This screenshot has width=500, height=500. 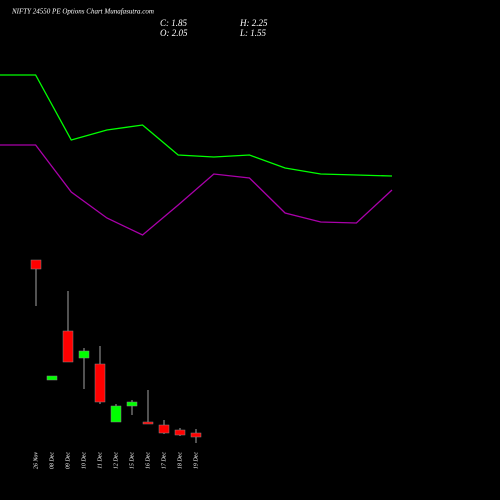 I want to click on high-text: H: 2.25, so click(x=253, y=23).